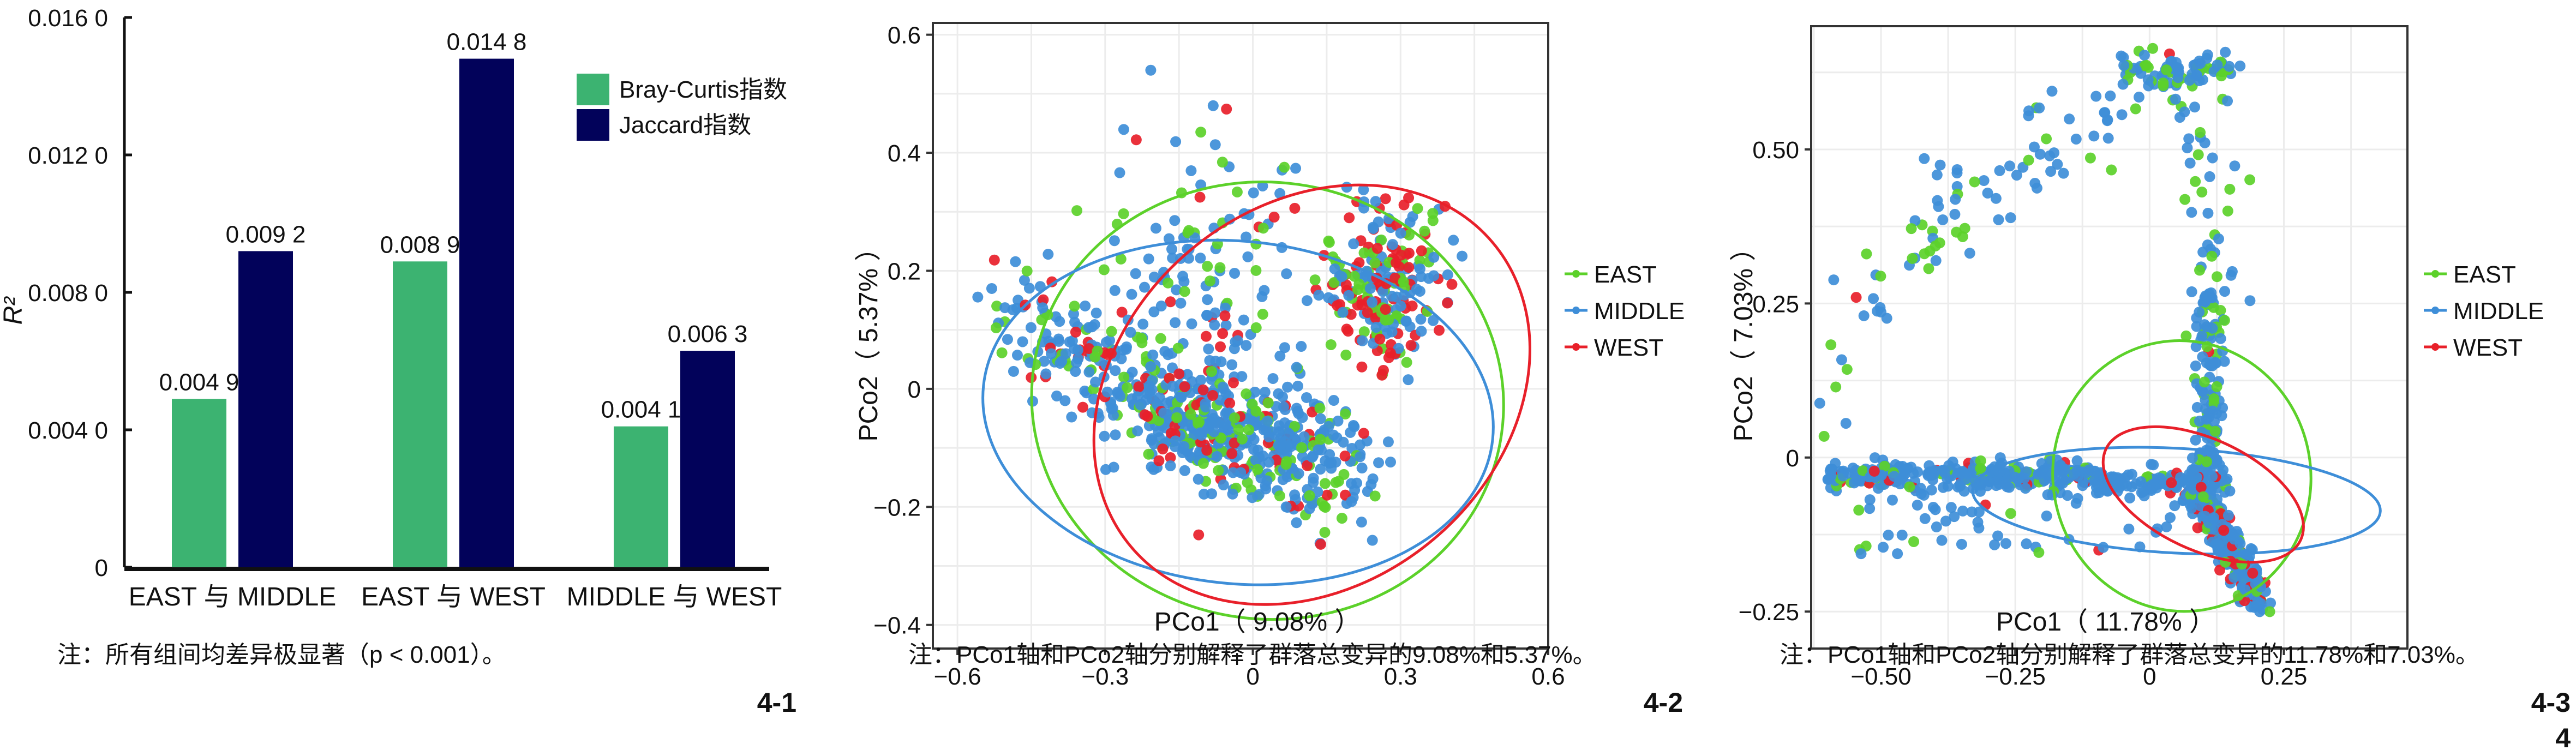  What do you see at coordinates (2435, 310) in the screenshot?
I see `p3-legend-marker` at bounding box center [2435, 310].